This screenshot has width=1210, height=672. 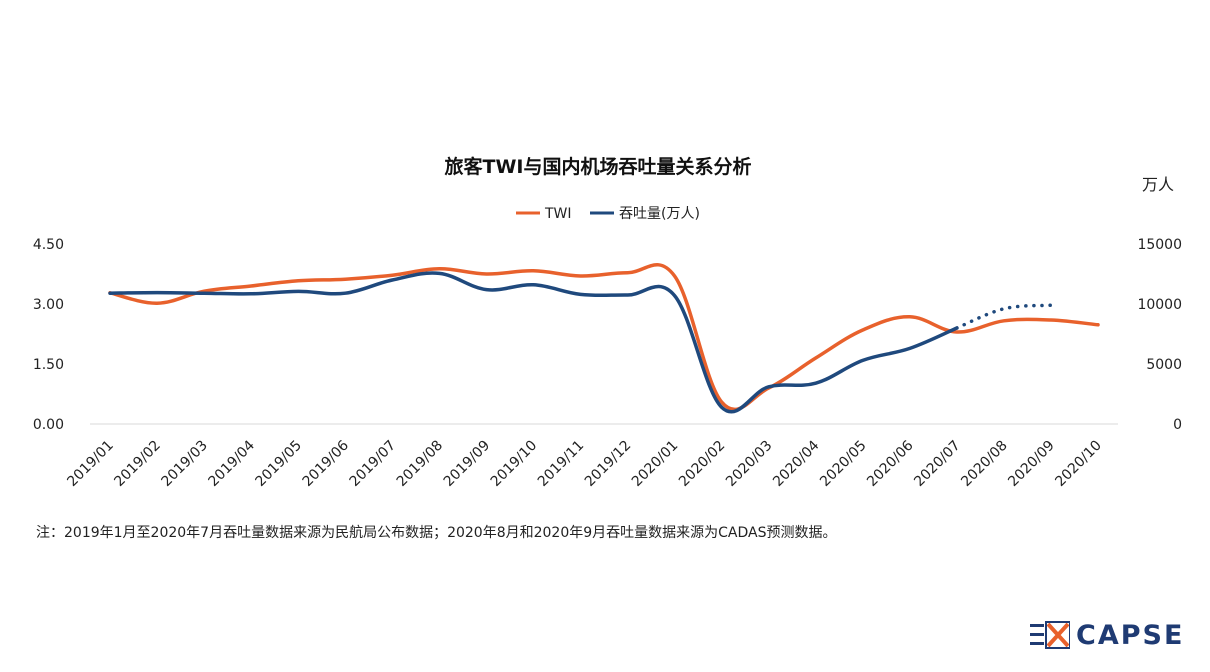 I want to click on x-tick-label: 2019/01, so click(x=90, y=464).